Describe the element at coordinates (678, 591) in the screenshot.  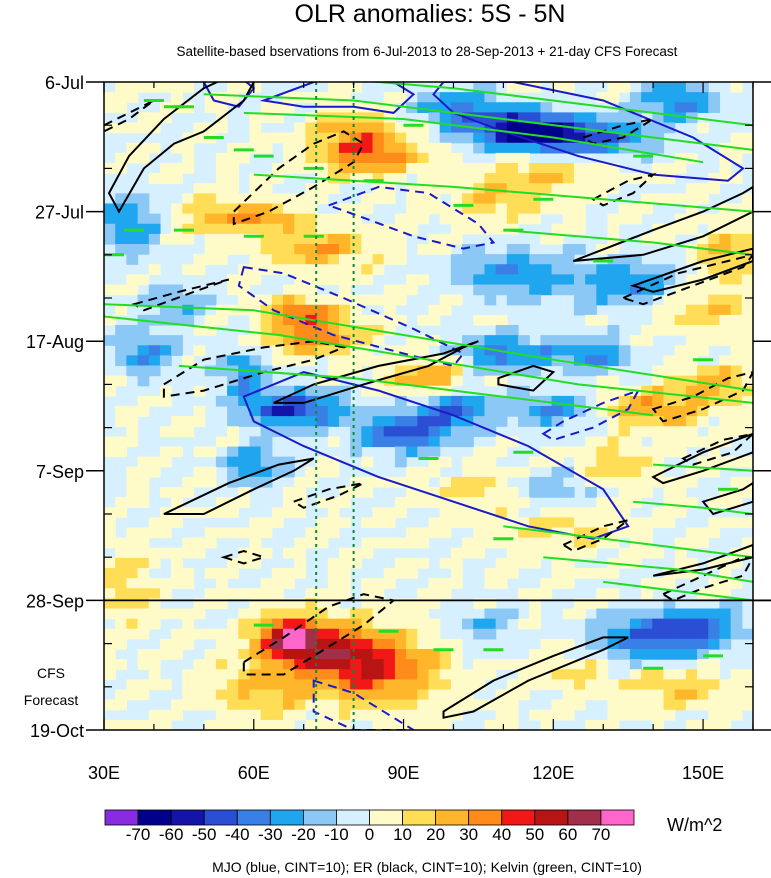
I see `kelvin-contour` at that location.